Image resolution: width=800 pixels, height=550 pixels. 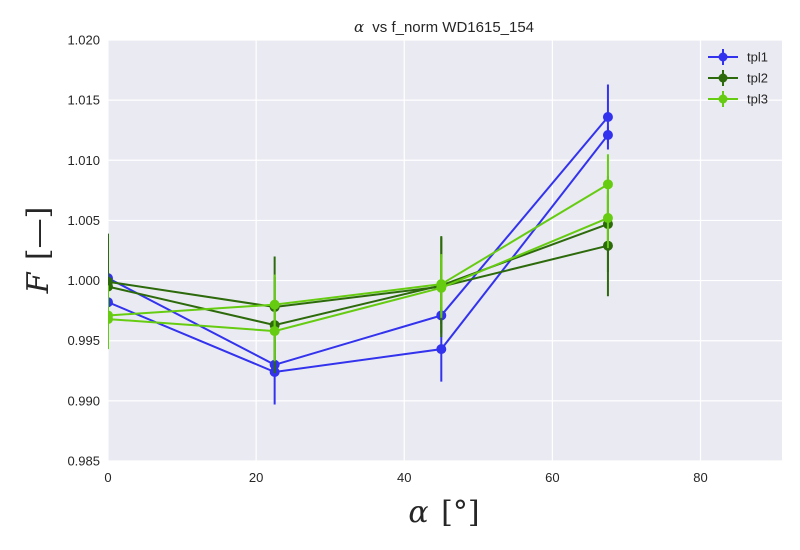 I want to click on chart-title: α vs f_norm WD1615_154, so click(x=444, y=27).